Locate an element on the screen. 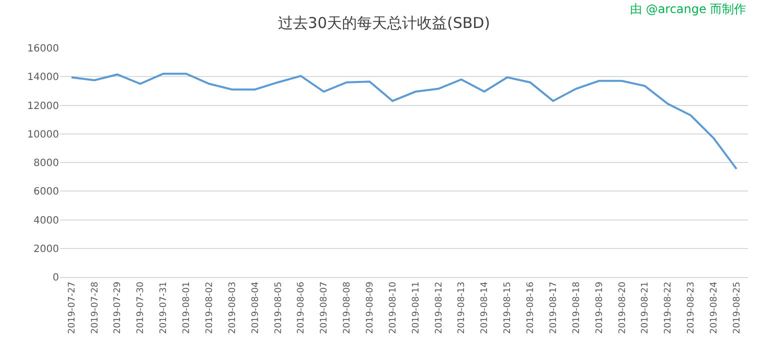 The height and width of the screenshot is (349, 768). y-tick-label: 4000 is located at coordinates (46, 220).